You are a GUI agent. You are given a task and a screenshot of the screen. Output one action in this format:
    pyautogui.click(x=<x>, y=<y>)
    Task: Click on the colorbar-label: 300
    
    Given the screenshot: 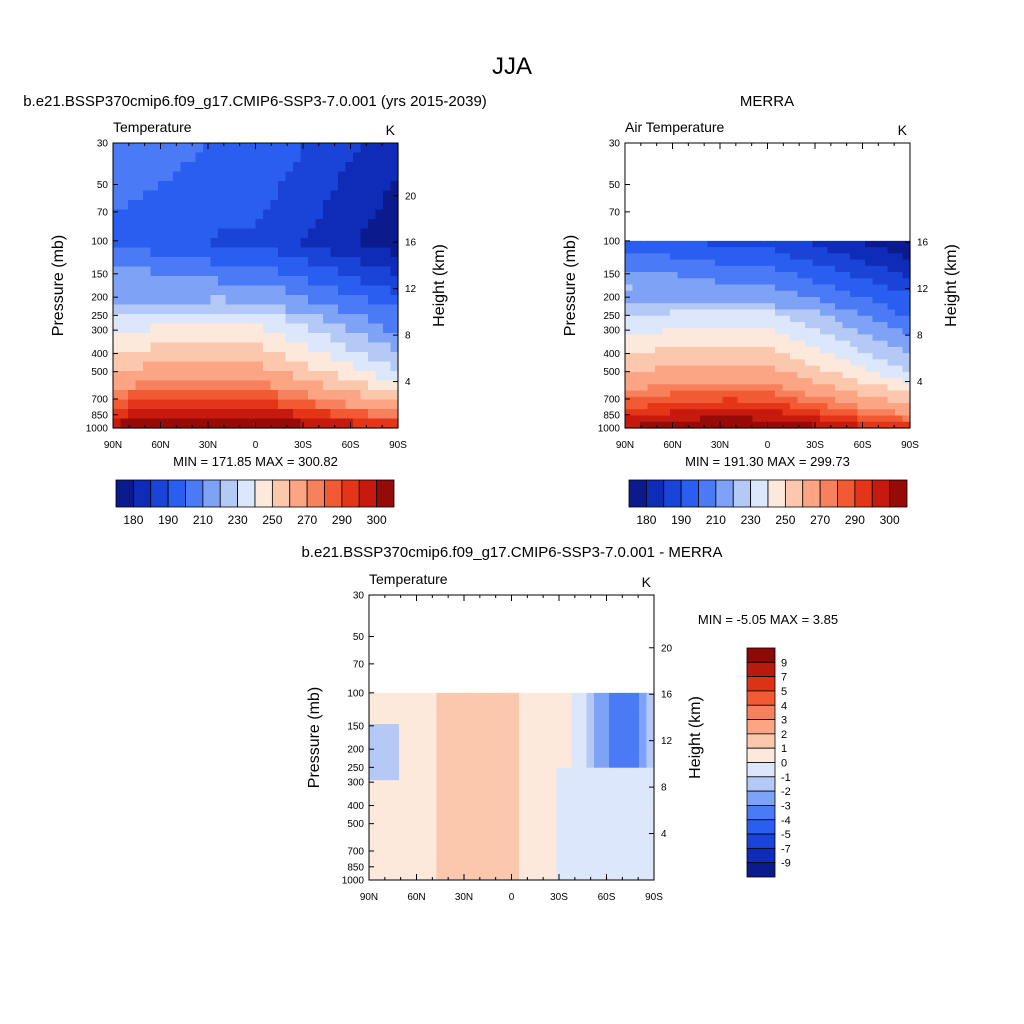 What is the action you would take?
    pyautogui.click(x=377, y=520)
    